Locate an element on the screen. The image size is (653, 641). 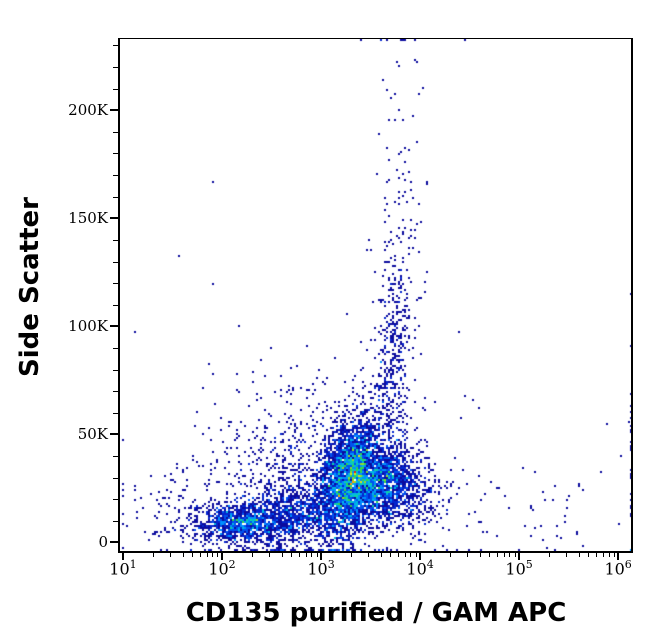
x-tick-label-exponent: 1 is located at coordinates (133, 564).